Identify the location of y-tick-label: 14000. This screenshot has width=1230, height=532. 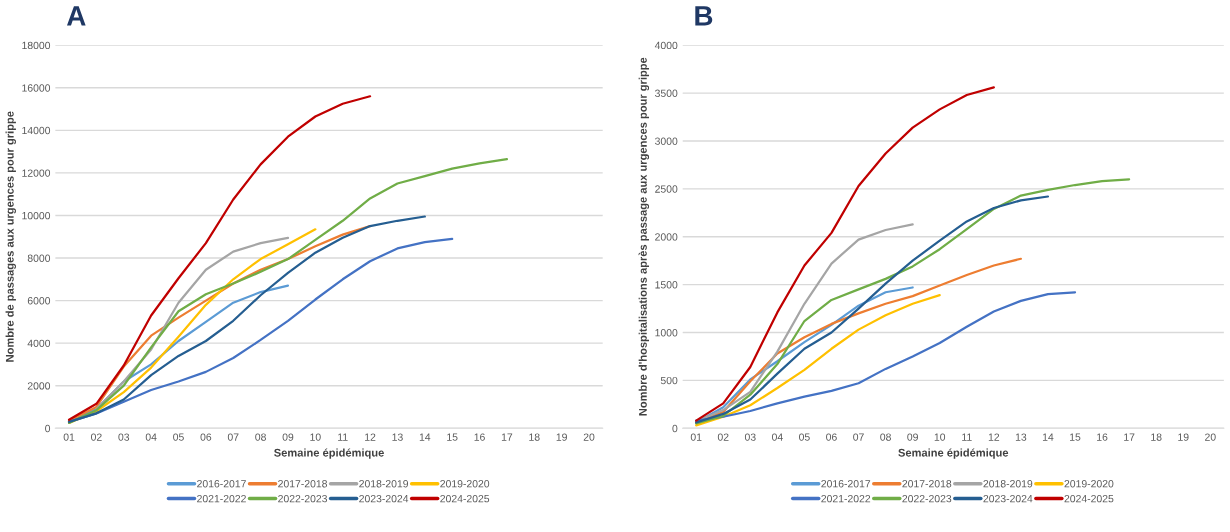
(36, 130).